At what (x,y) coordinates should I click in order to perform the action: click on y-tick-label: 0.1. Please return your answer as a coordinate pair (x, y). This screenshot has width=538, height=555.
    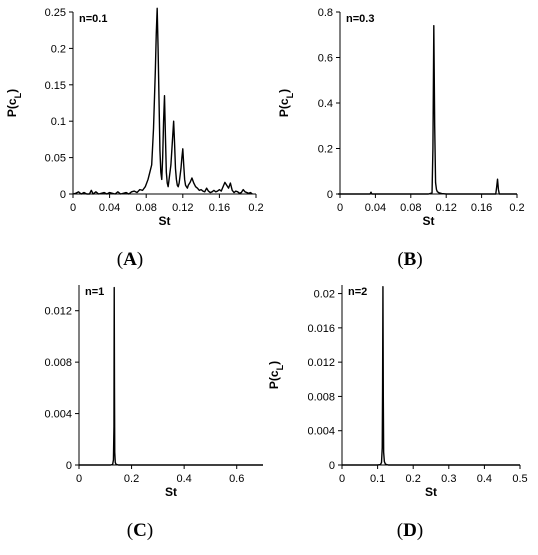
    Looking at the image, I should click on (58, 122).